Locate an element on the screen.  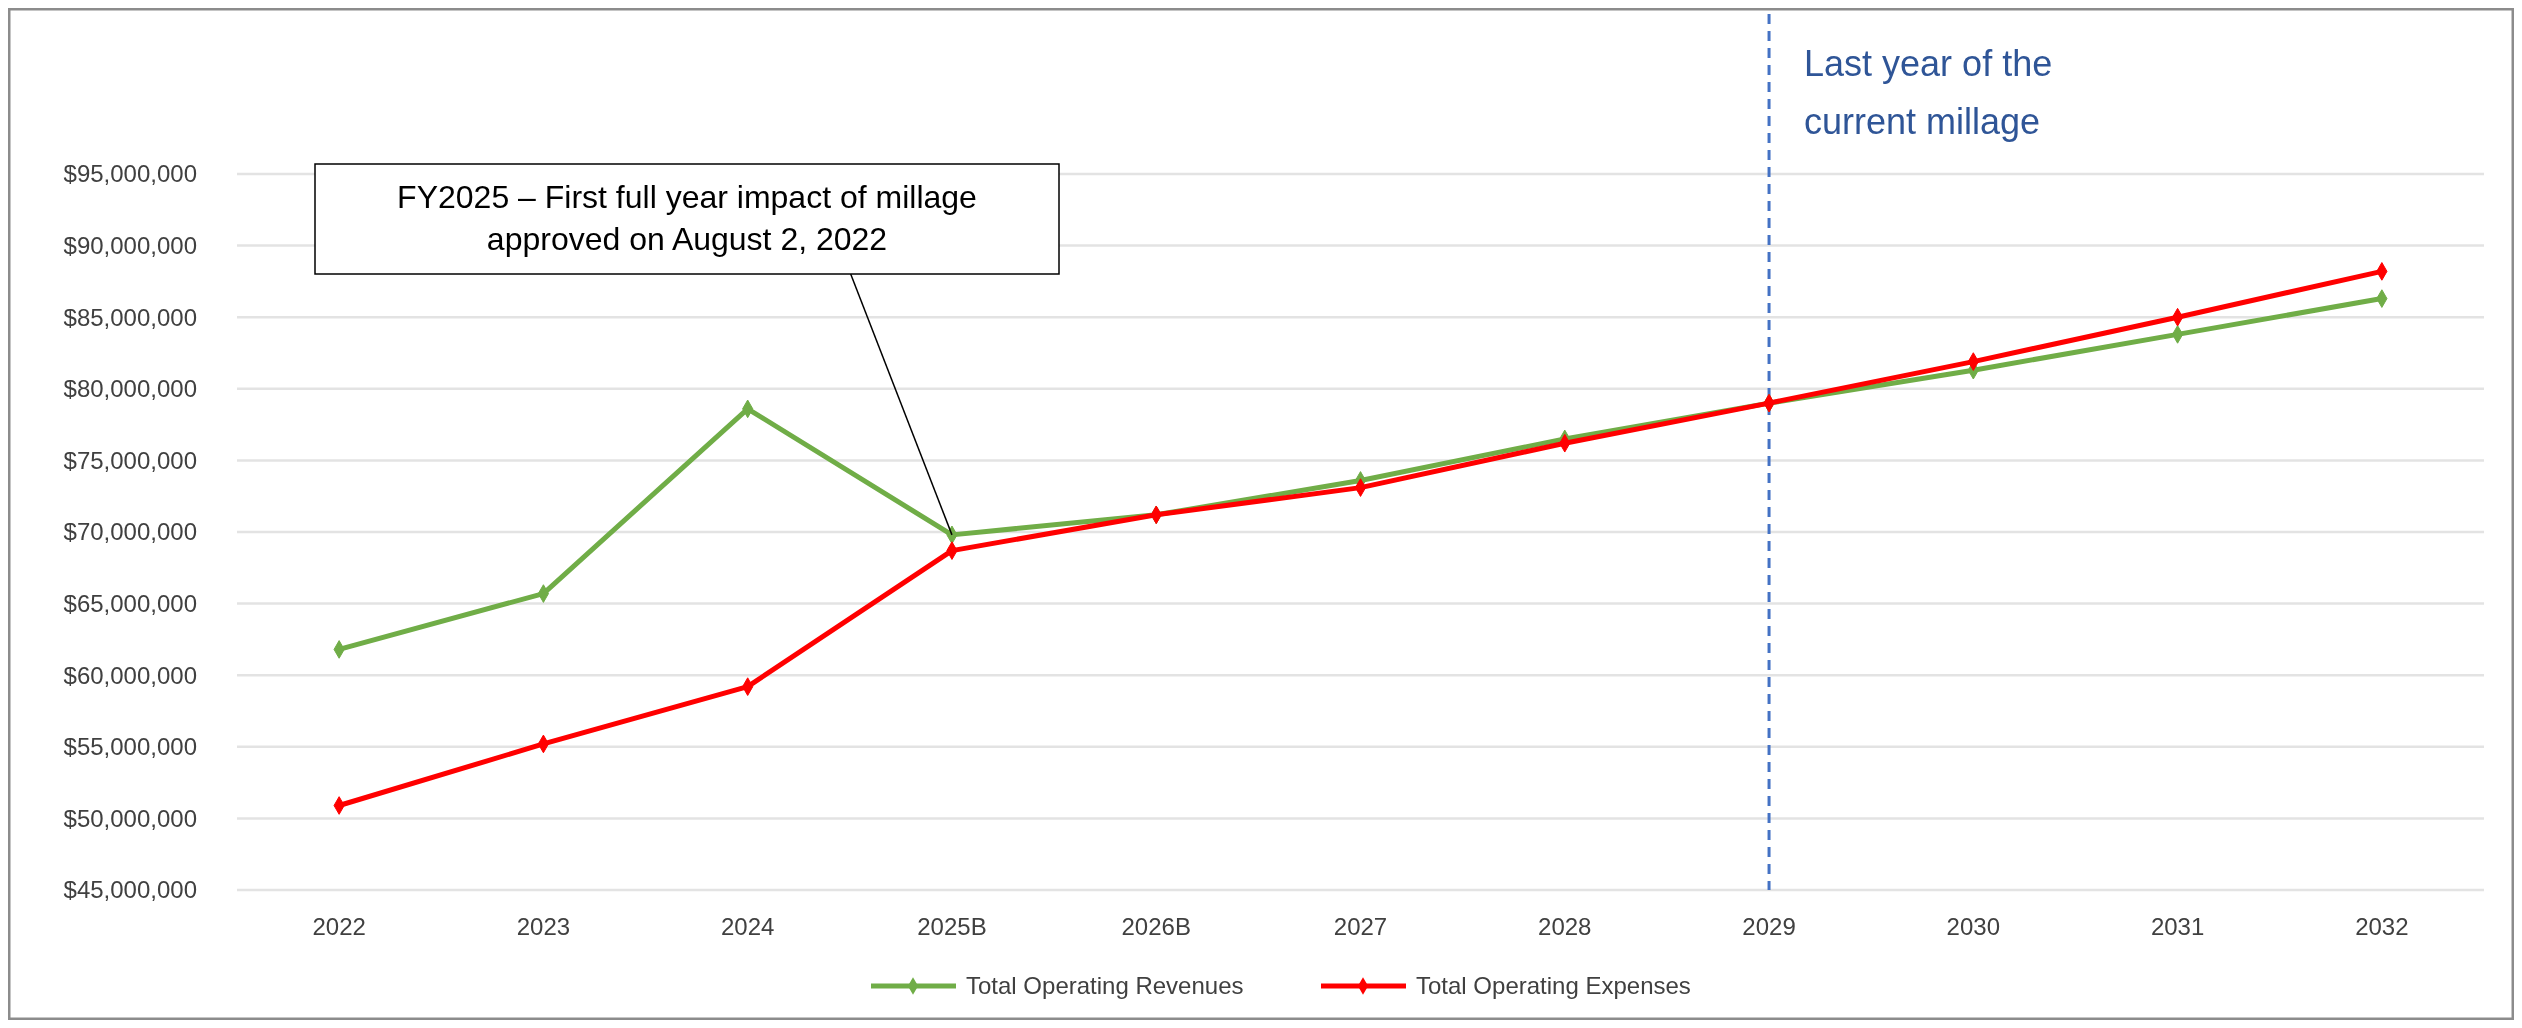
y-tick-label: $70,000,000 is located at coordinates (130, 532).